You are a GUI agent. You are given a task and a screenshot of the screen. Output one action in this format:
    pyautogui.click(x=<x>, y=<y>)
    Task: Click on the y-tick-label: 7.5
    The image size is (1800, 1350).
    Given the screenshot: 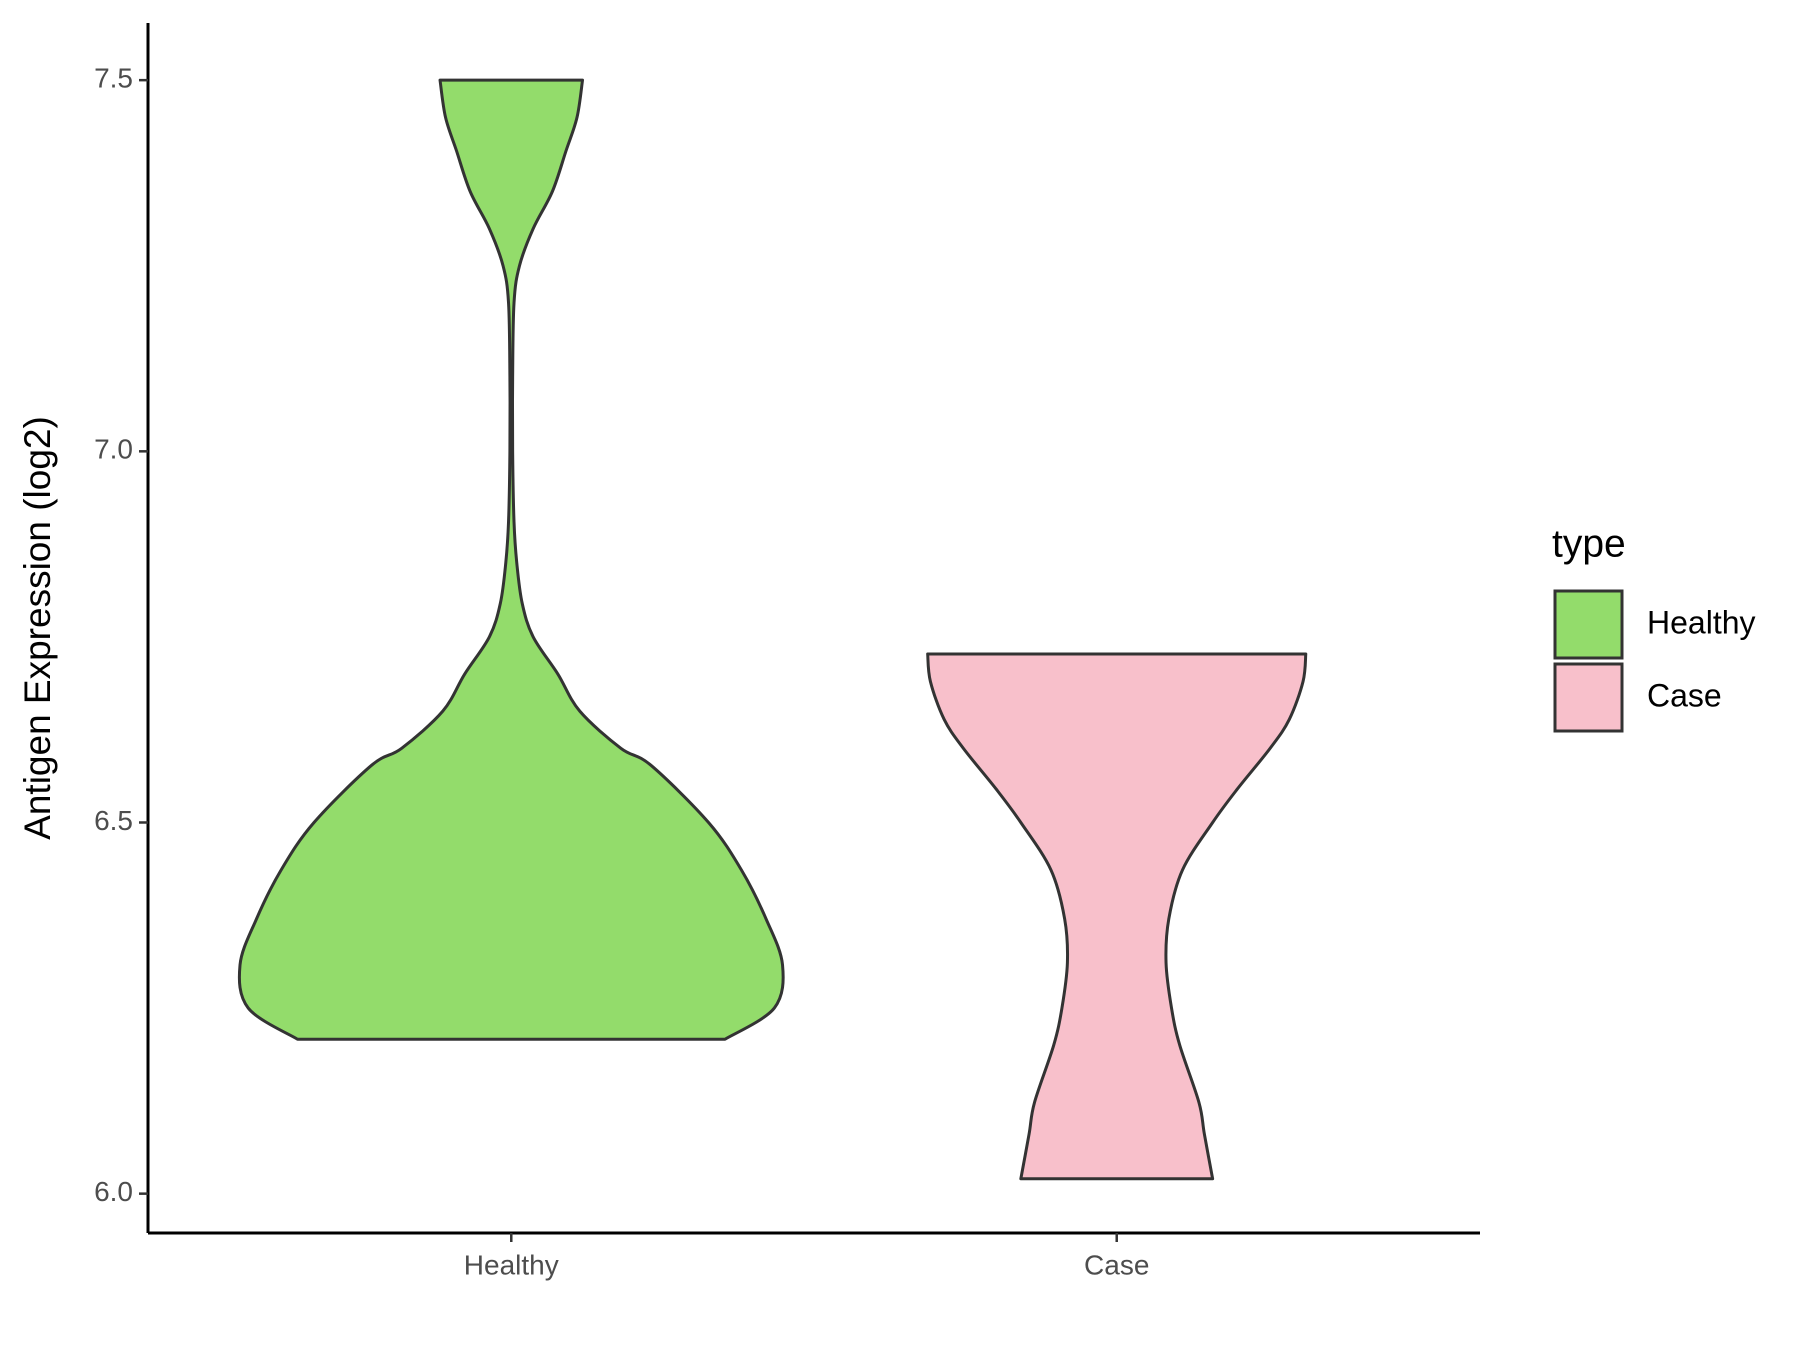 What is the action you would take?
    pyautogui.click(x=113, y=78)
    